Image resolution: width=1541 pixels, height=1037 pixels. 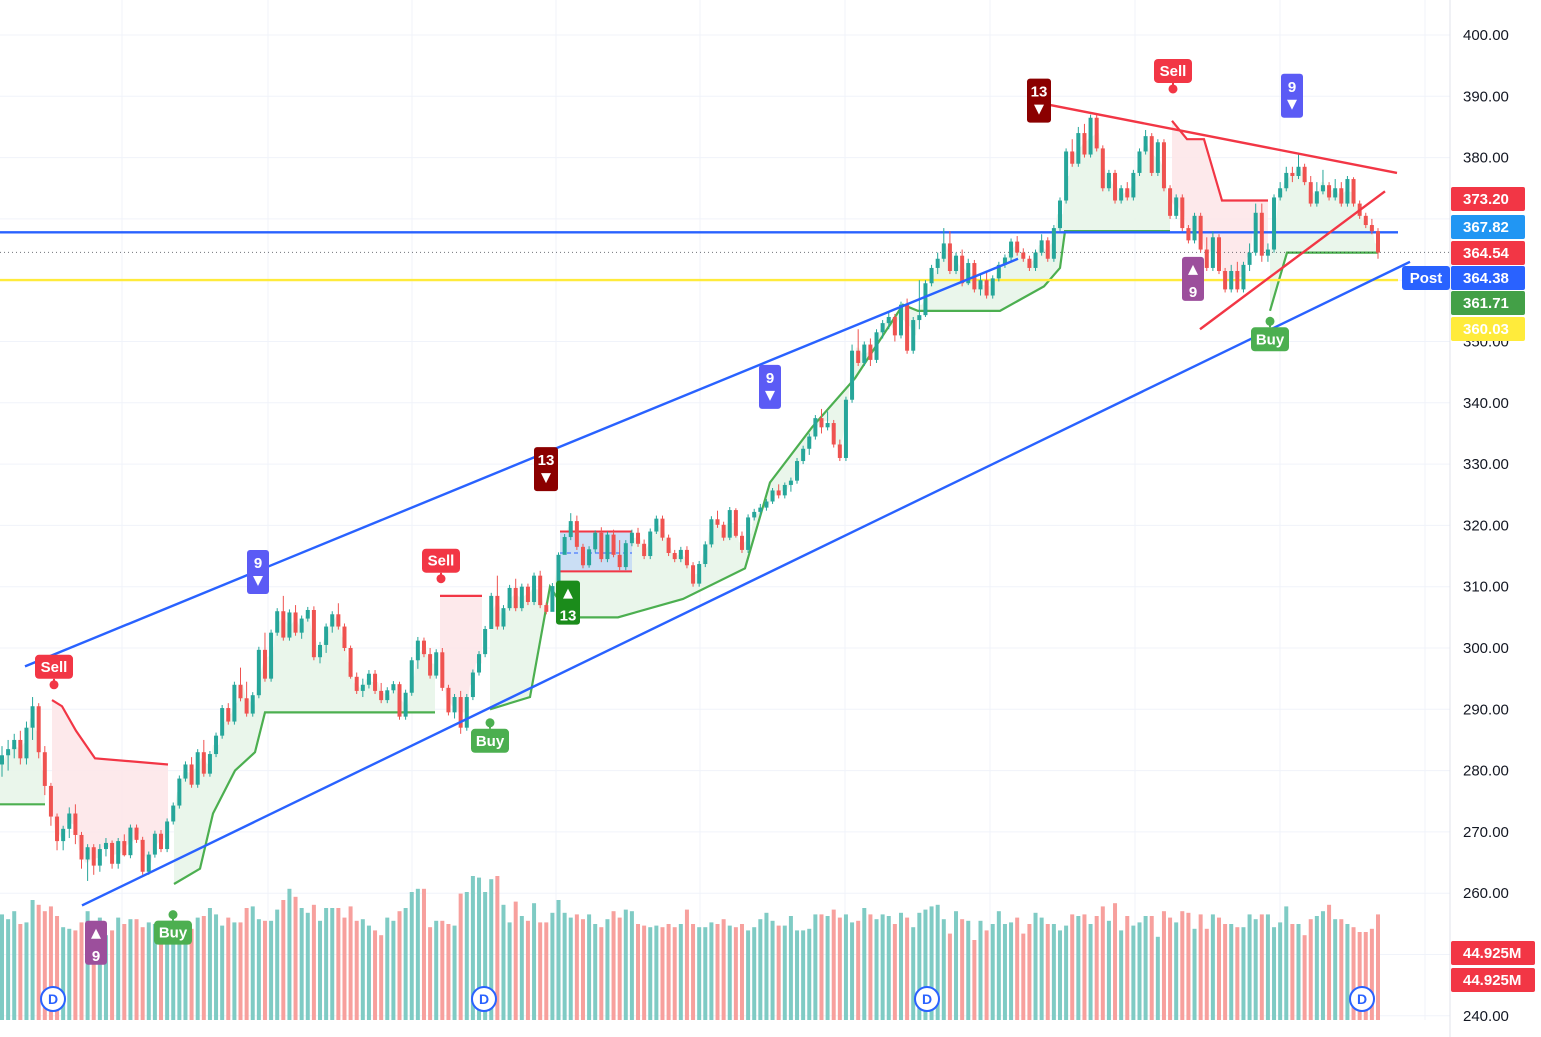 I want to click on supertrend-down-line, so click(x=1219, y=161).